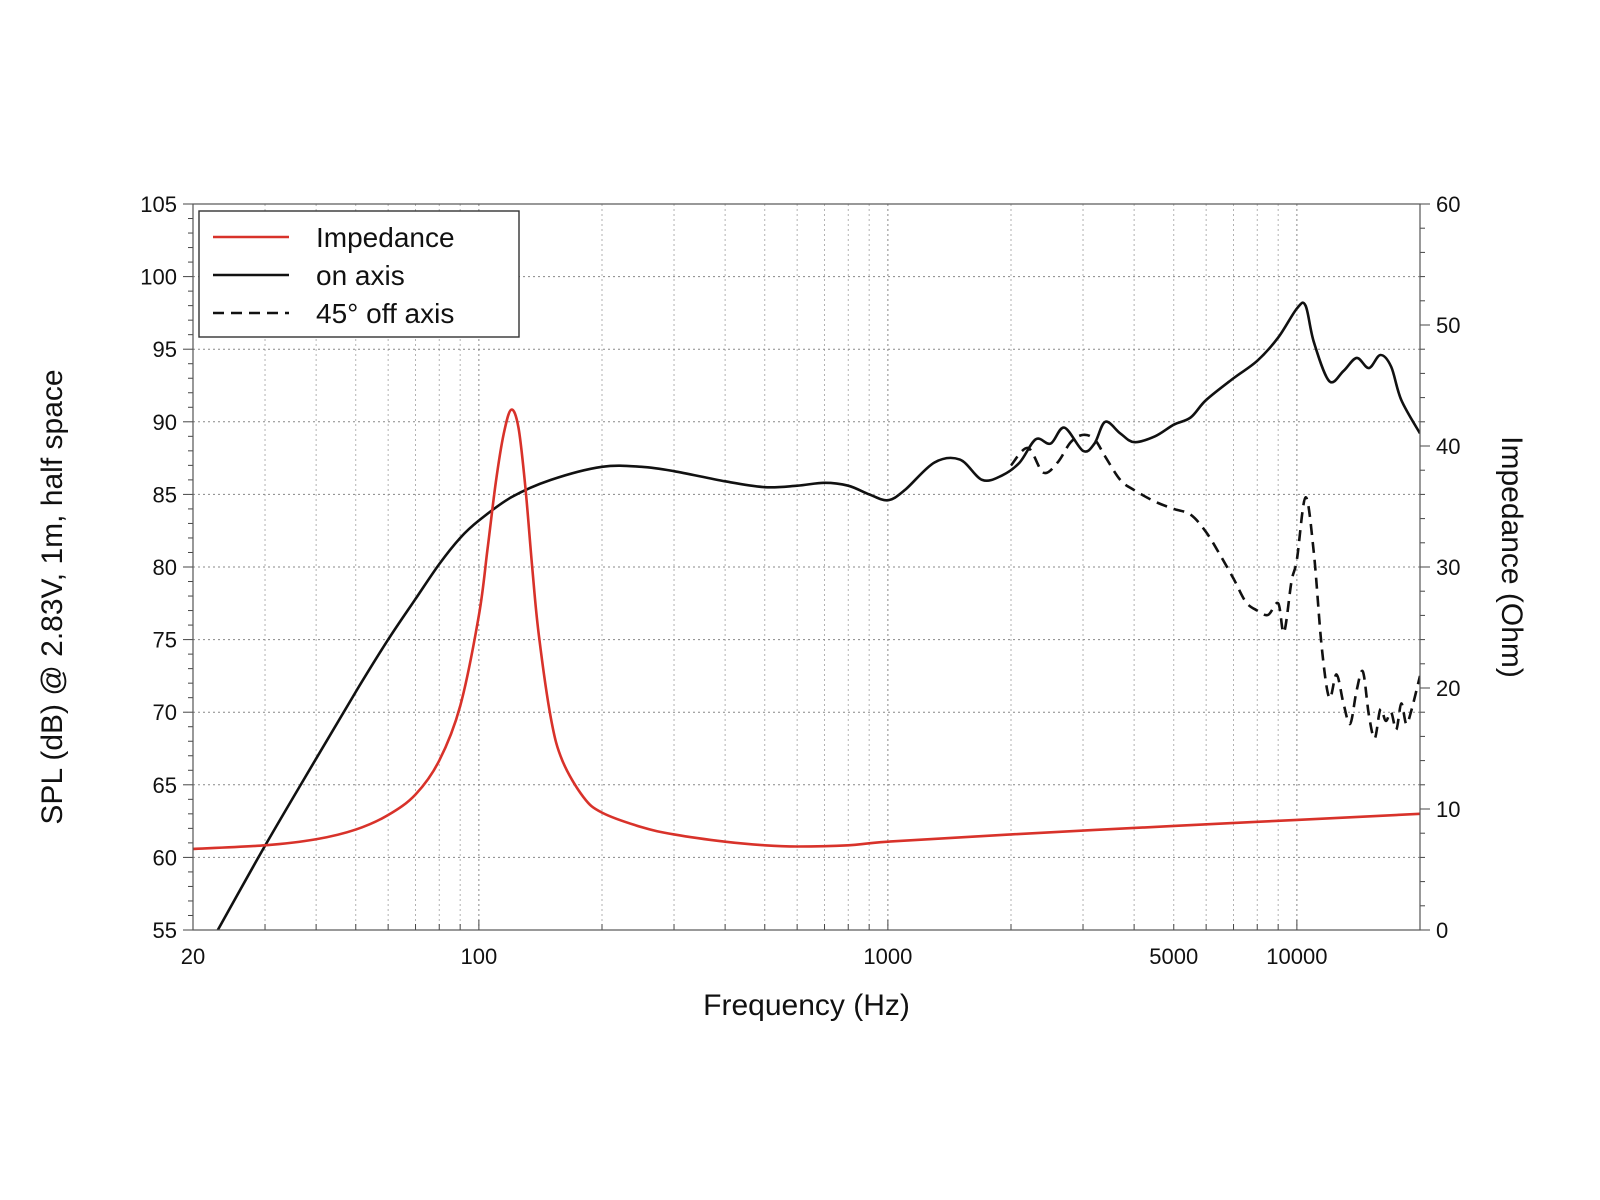  I want to click on y2-tick-label: 0, so click(1442, 930).